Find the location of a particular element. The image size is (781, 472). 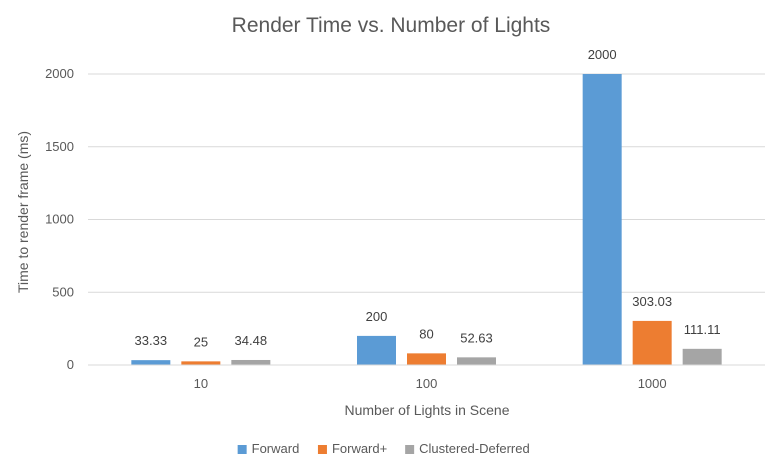

data-label: 52.63 is located at coordinates (476, 337).